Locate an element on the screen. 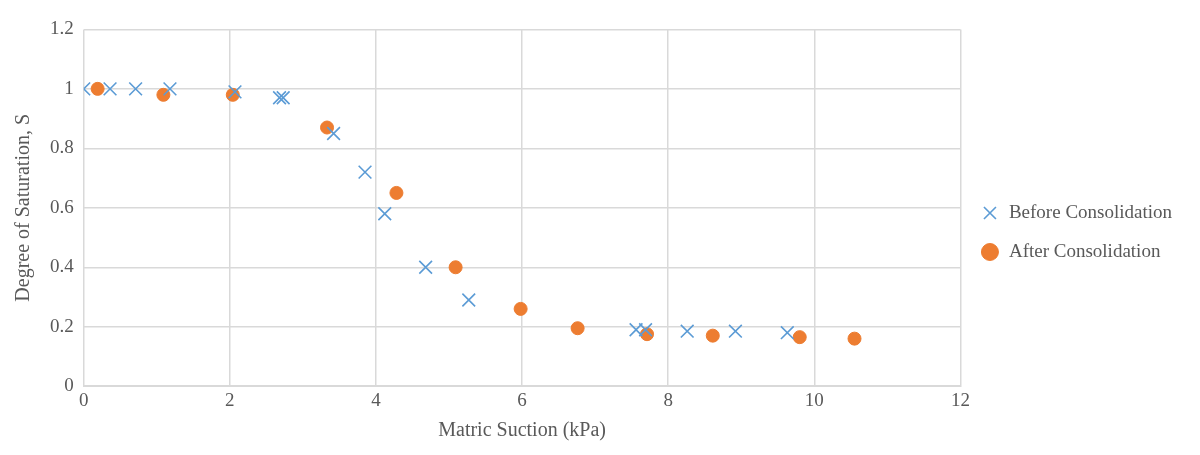  y-tick-label: 0.4 is located at coordinates (62, 266).